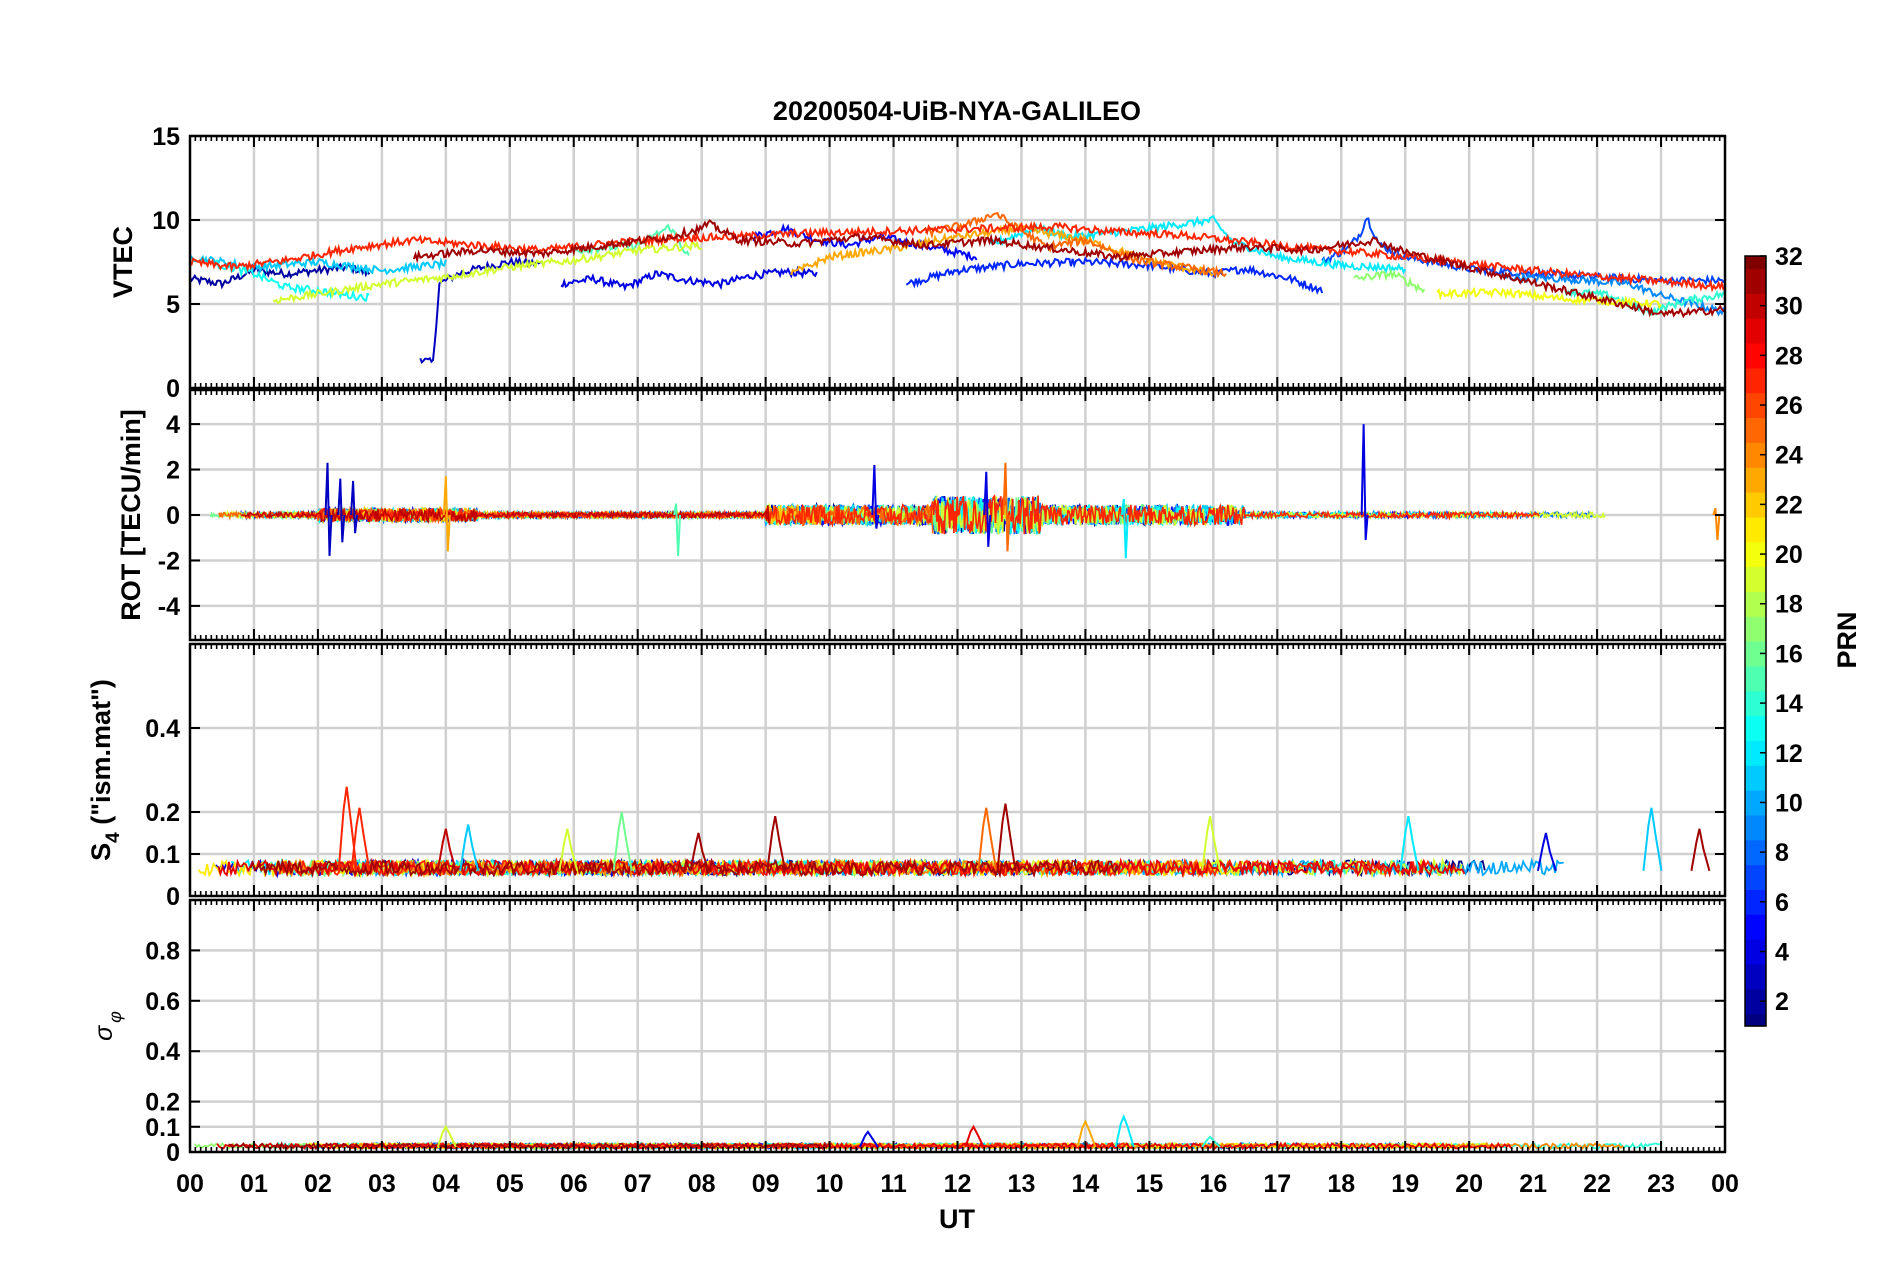 The image size is (1902, 1272). What do you see at coordinates (1782, 1002) in the screenshot?
I see `colorbar-tick-label: 2` at bounding box center [1782, 1002].